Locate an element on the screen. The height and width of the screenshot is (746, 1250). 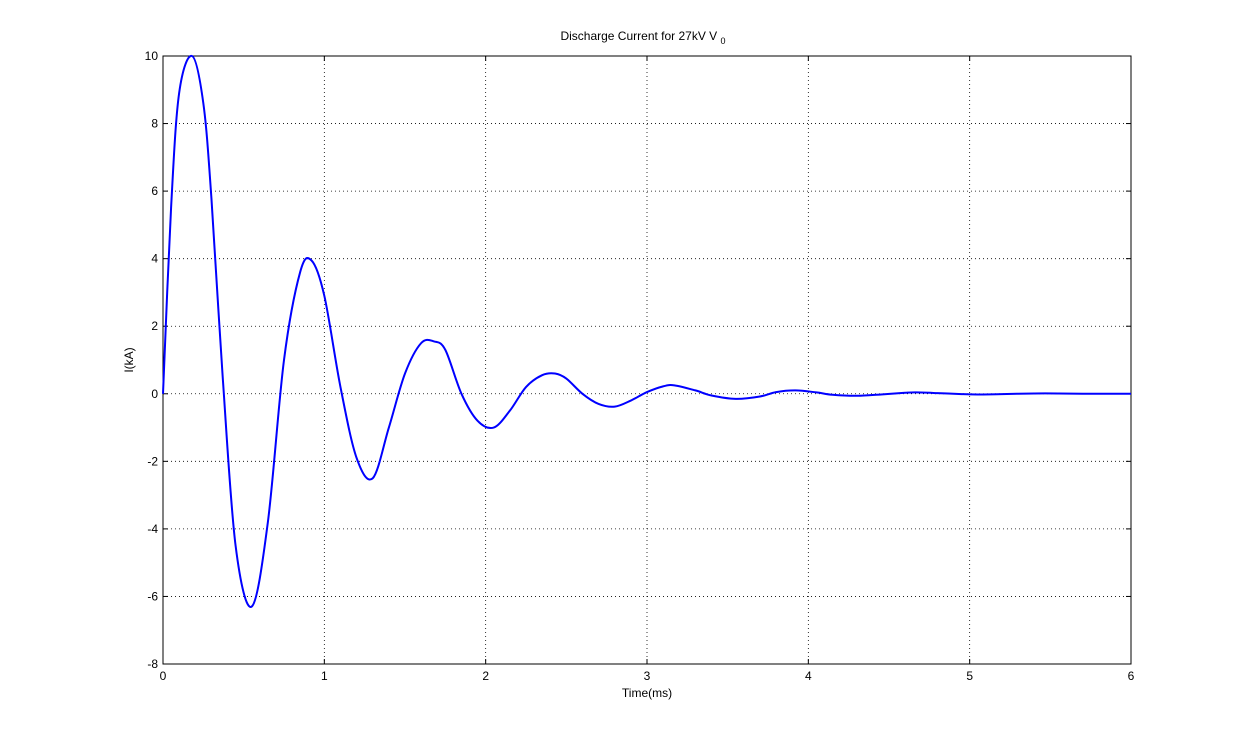
chart-title-subscript: 0 is located at coordinates (723, 41).